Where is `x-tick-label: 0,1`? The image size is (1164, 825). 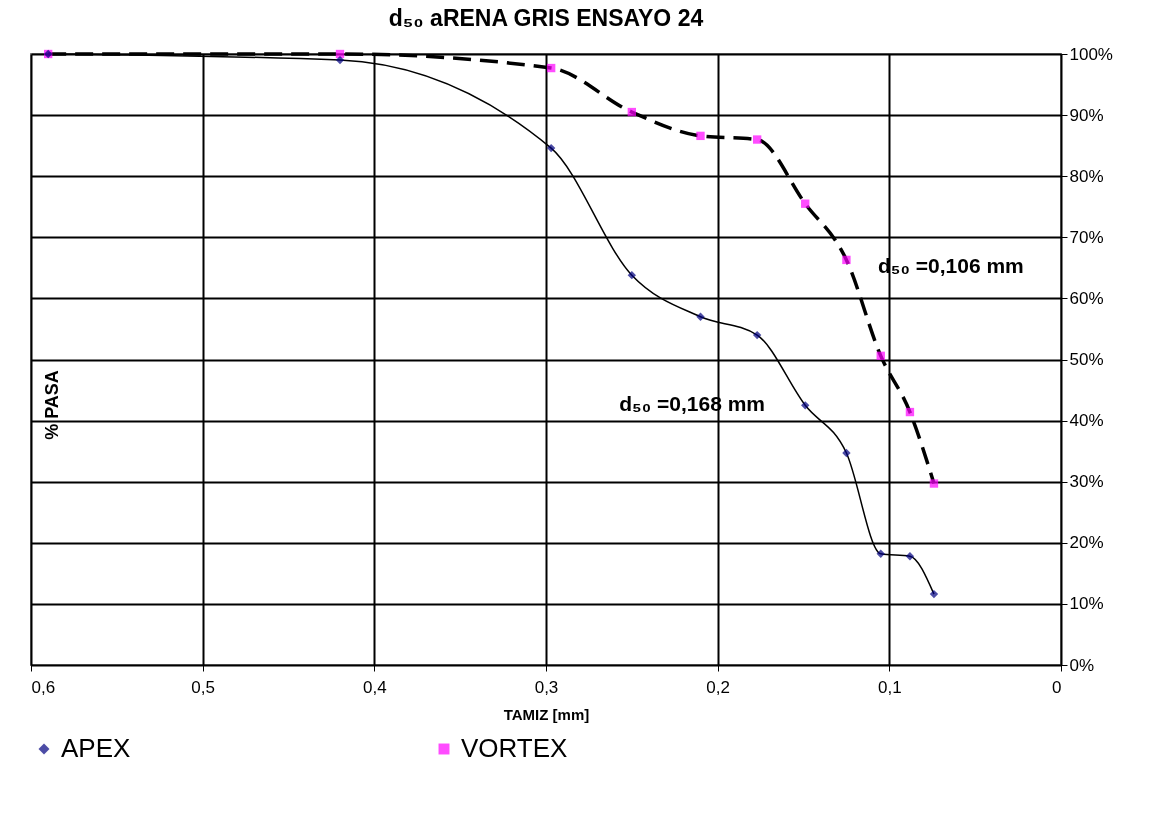
x-tick-label: 0,1 is located at coordinates (890, 687).